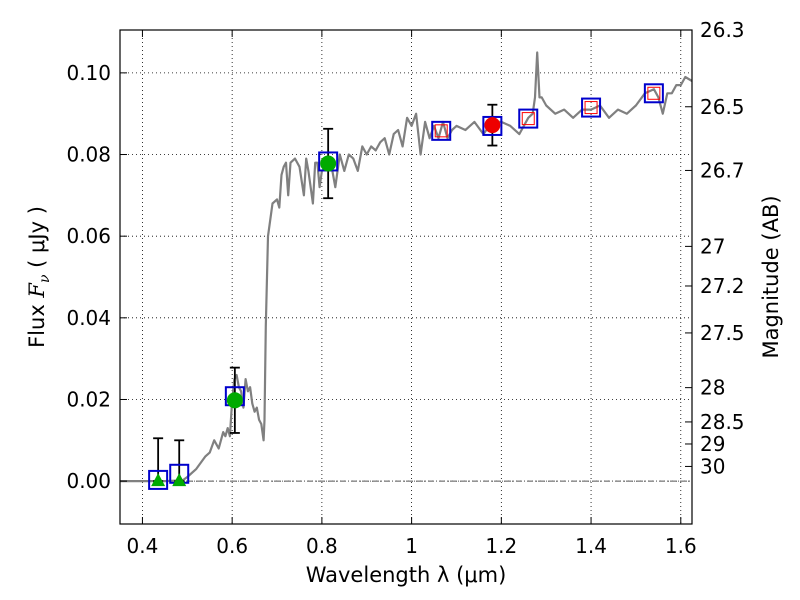 The height and width of the screenshot is (600, 800). What do you see at coordinates (712, 388) in the screenshot?
I see `mag-tick-label: 28` at bounding box center [712, 388].